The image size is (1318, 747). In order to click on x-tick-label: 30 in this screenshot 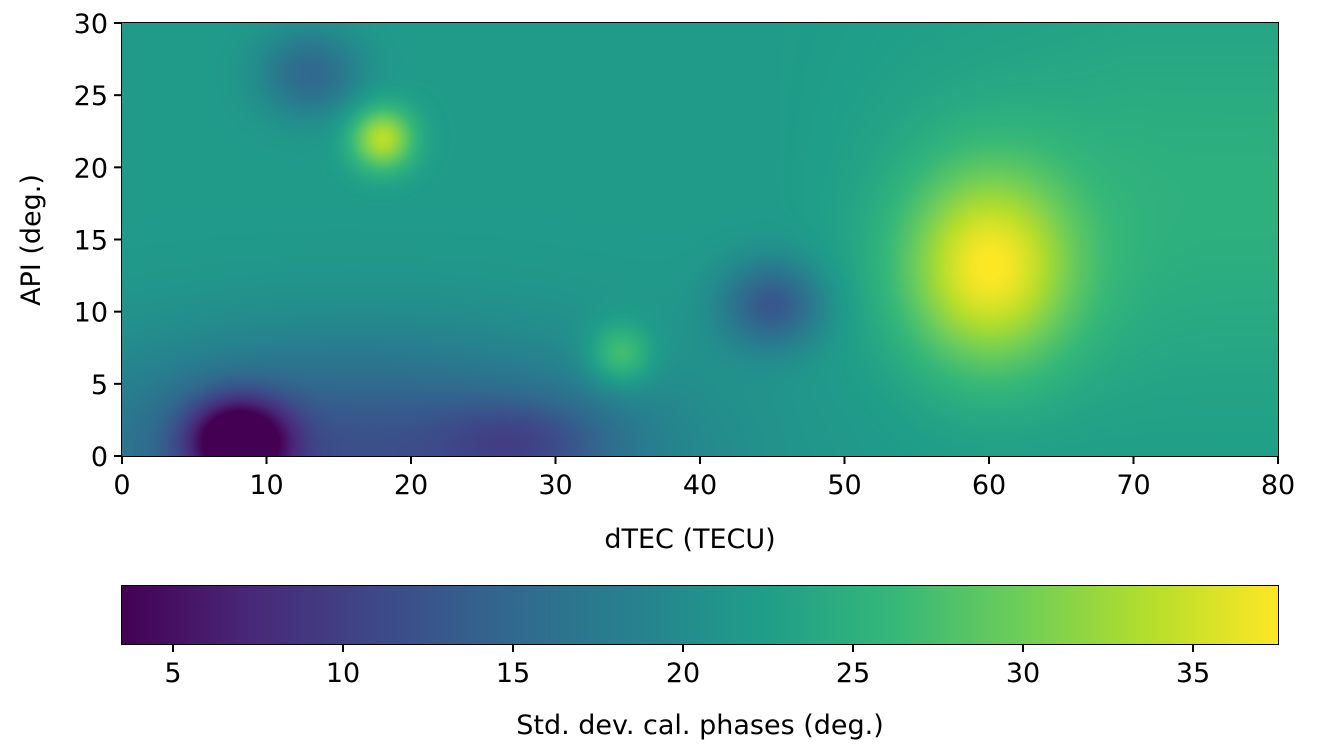, I will do `click(555, 485)`.